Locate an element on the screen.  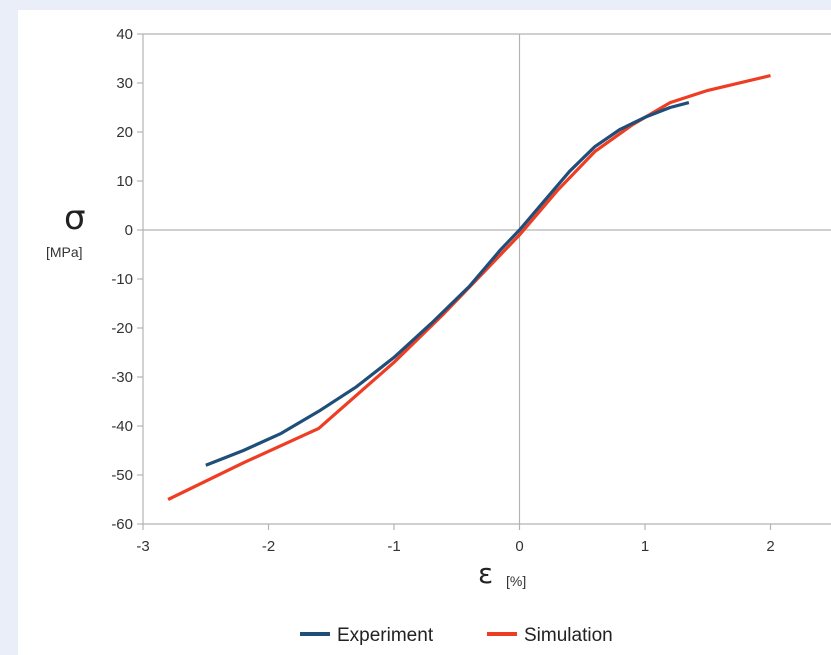
y-tick-label: 0 is located at coordinates (129, 230).